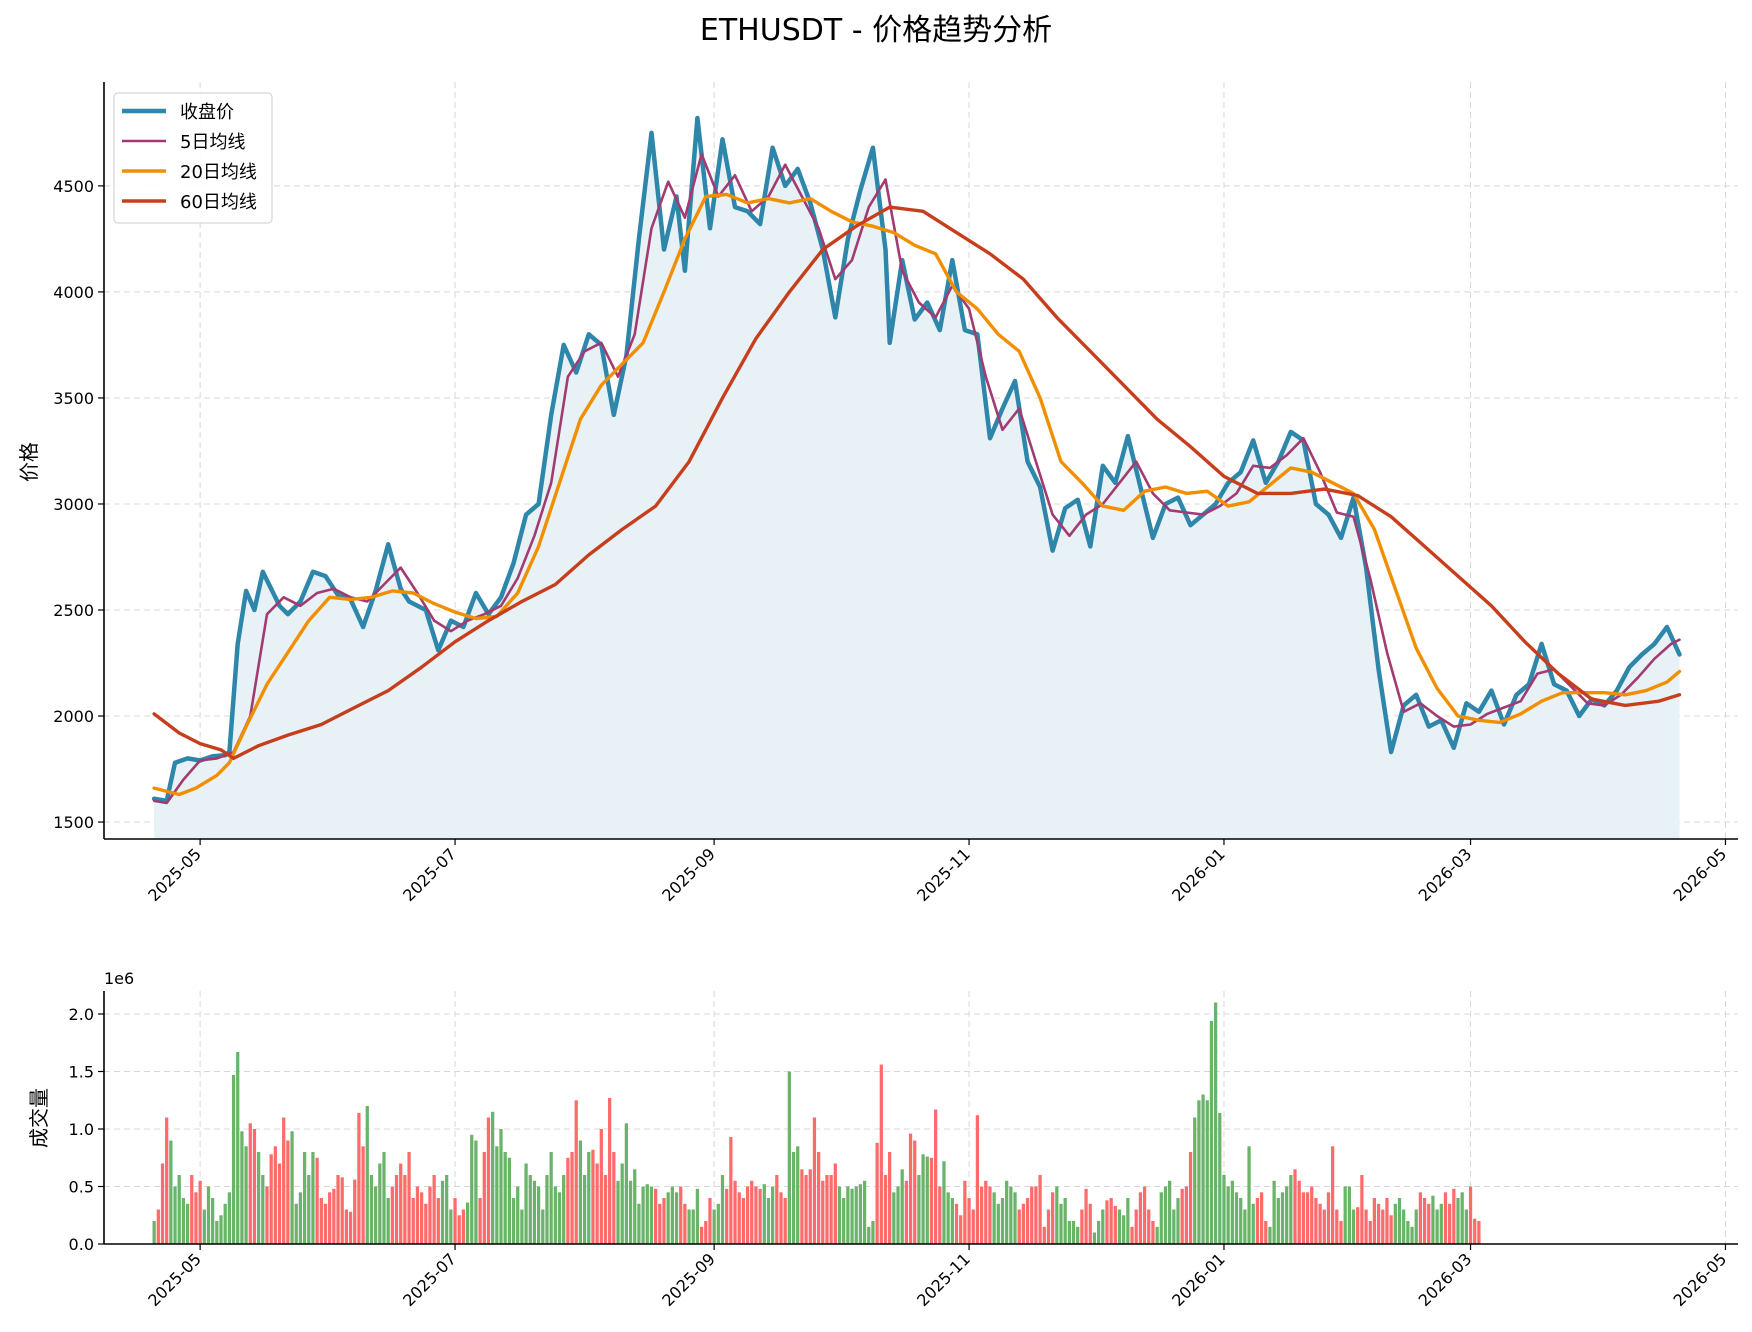 This screenshot has width=1752, height=1332. I want to click on price-y-tick-label: 4500, so click(73, 186).